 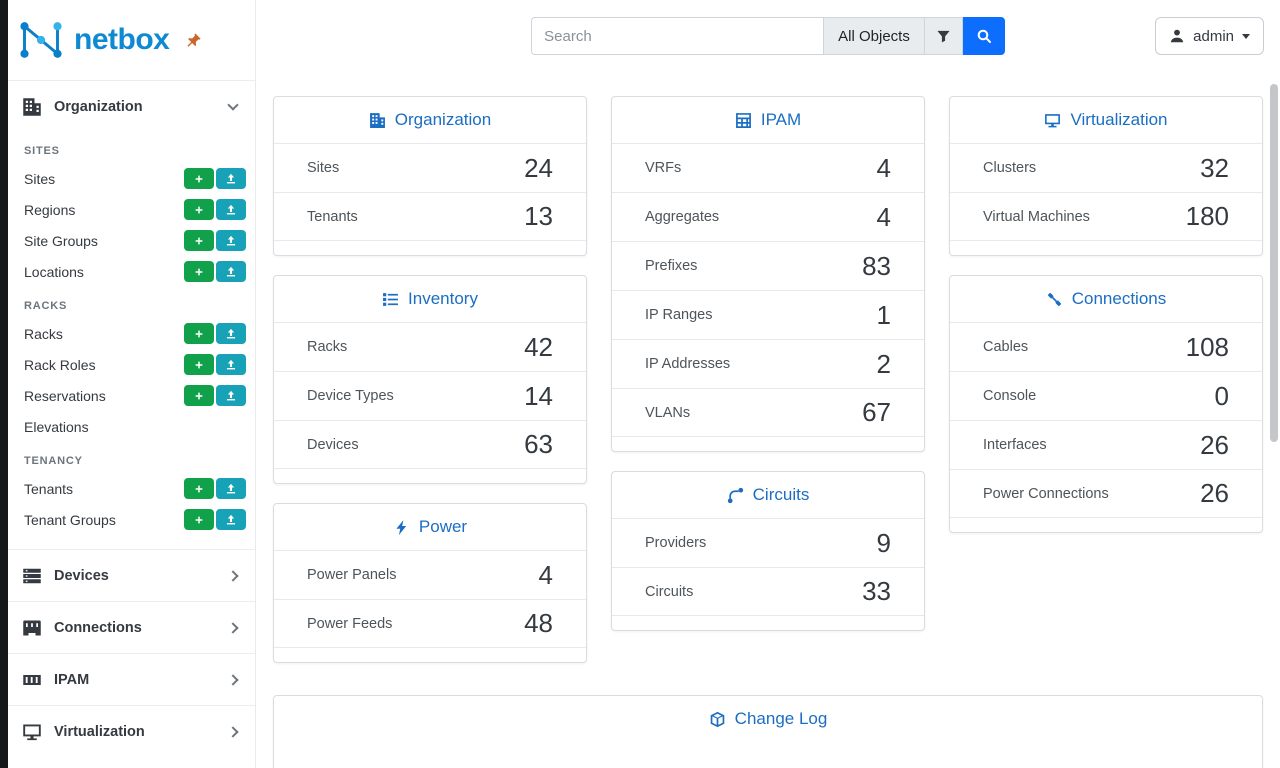 I want to click on sidebar-section-connections: Connections, so click(x=131, y=627).